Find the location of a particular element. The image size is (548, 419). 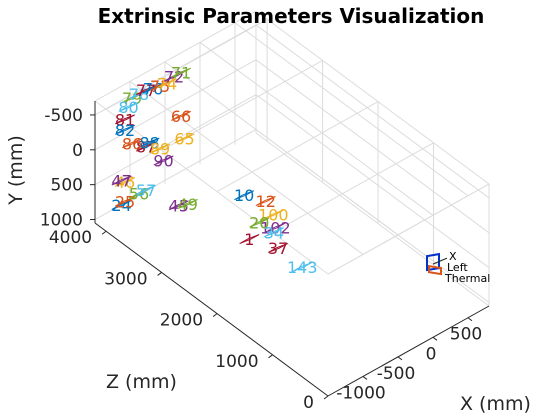

z-tick-label: 1000 is located at coordinates (236, 362).